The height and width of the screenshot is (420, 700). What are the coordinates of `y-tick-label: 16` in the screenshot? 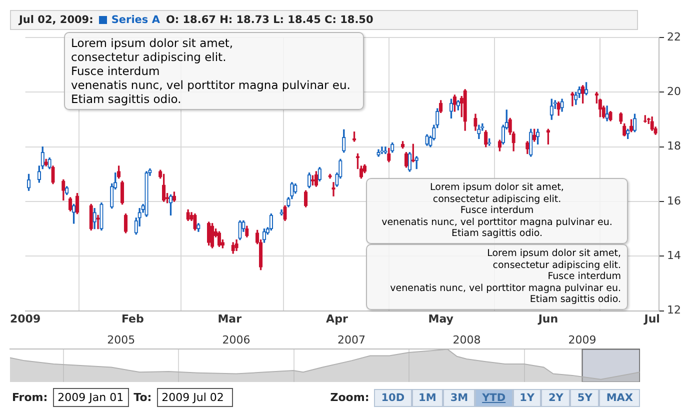 It's located at (674, 201).